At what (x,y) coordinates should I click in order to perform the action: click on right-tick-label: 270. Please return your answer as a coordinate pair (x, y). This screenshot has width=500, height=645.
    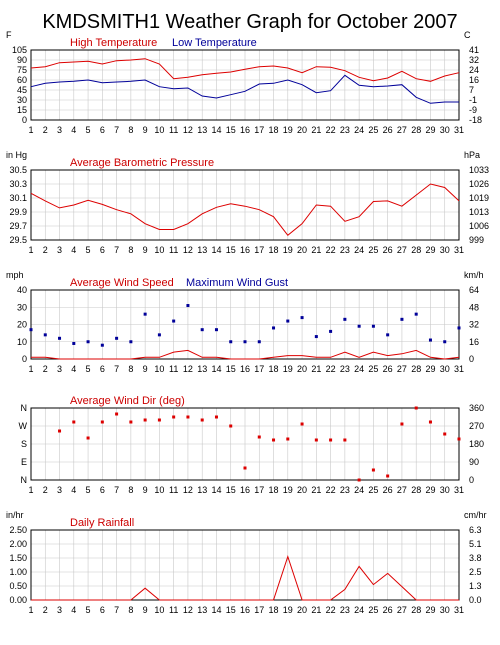
    Looking at the image, I should click on (476, 426).